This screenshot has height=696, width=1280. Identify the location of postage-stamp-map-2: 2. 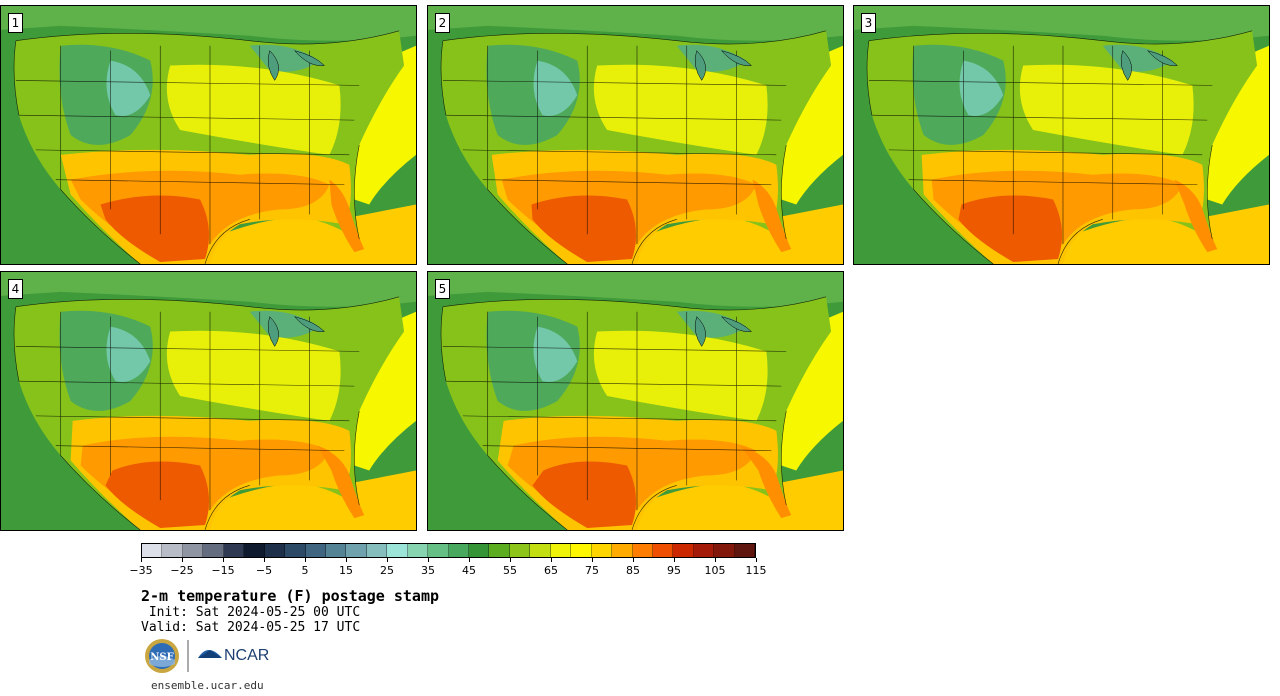
(635, 135).